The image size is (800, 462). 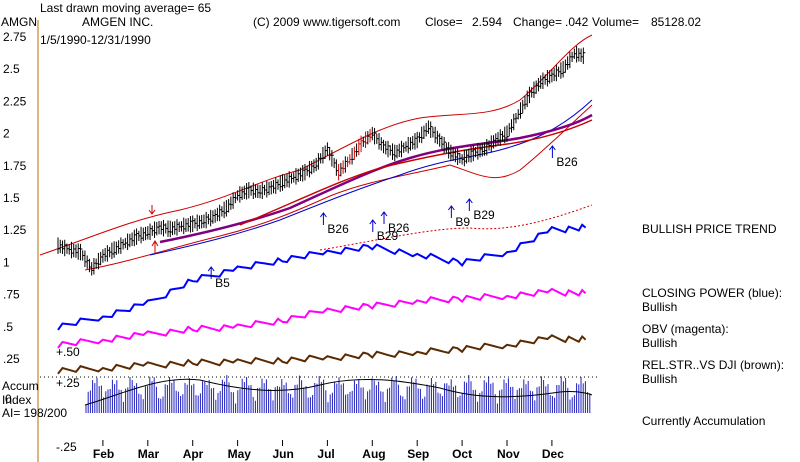 What do you see at coordinates (15, 37) in the screenshot?
I see `y-tick-label: 2.75` at bounding box center [15, 37].